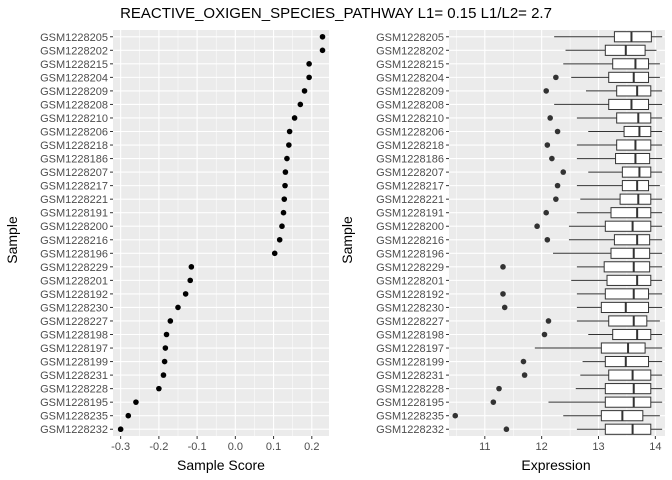  Describe the element at coordinates (311, 447) in the screenshot. I see `x-tick-label: 0.2` at that location.